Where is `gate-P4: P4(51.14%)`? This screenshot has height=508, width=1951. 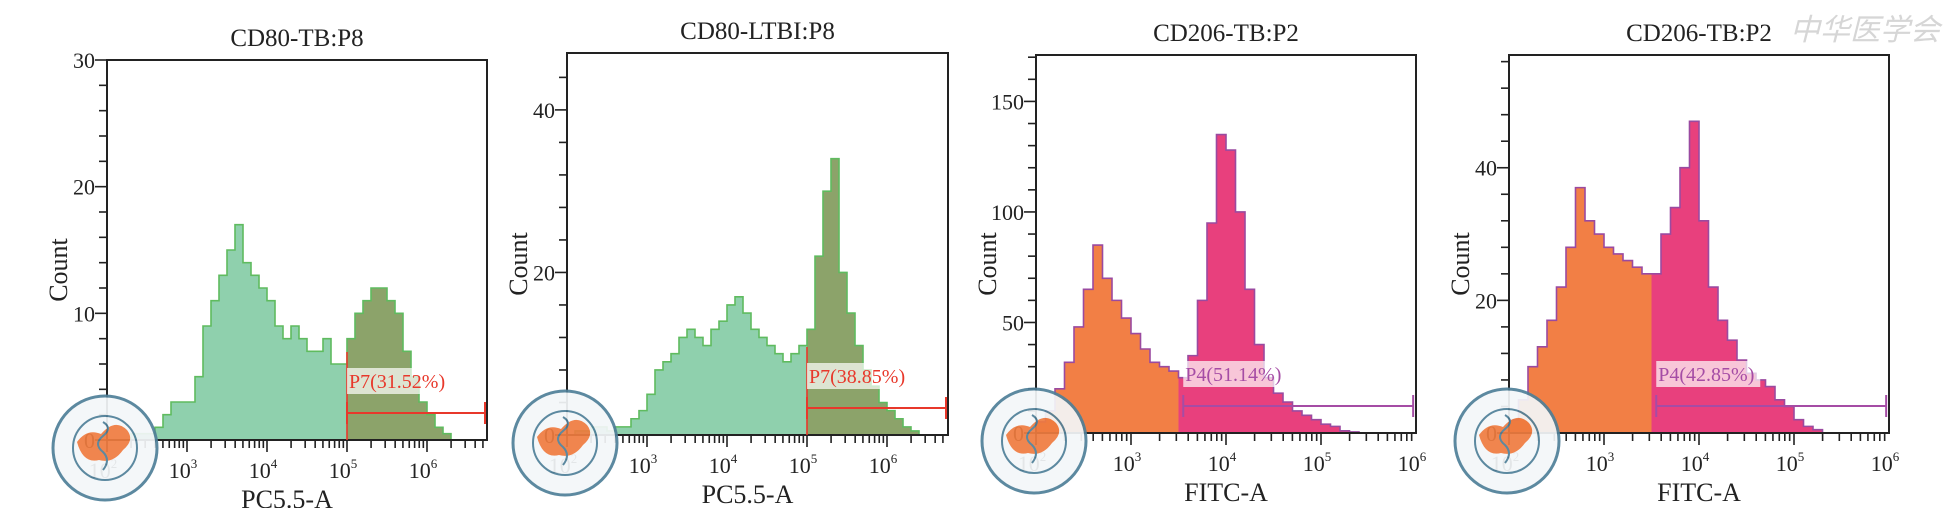 gate-P4: P4(51.14%) is located at coordinates (1298, 389).